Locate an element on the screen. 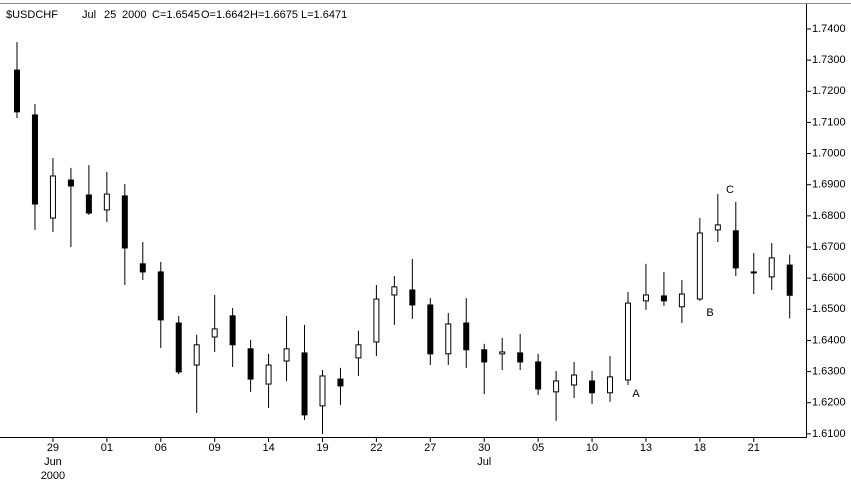  header-item: C=1.6545 is located at coordinates (176, 15).